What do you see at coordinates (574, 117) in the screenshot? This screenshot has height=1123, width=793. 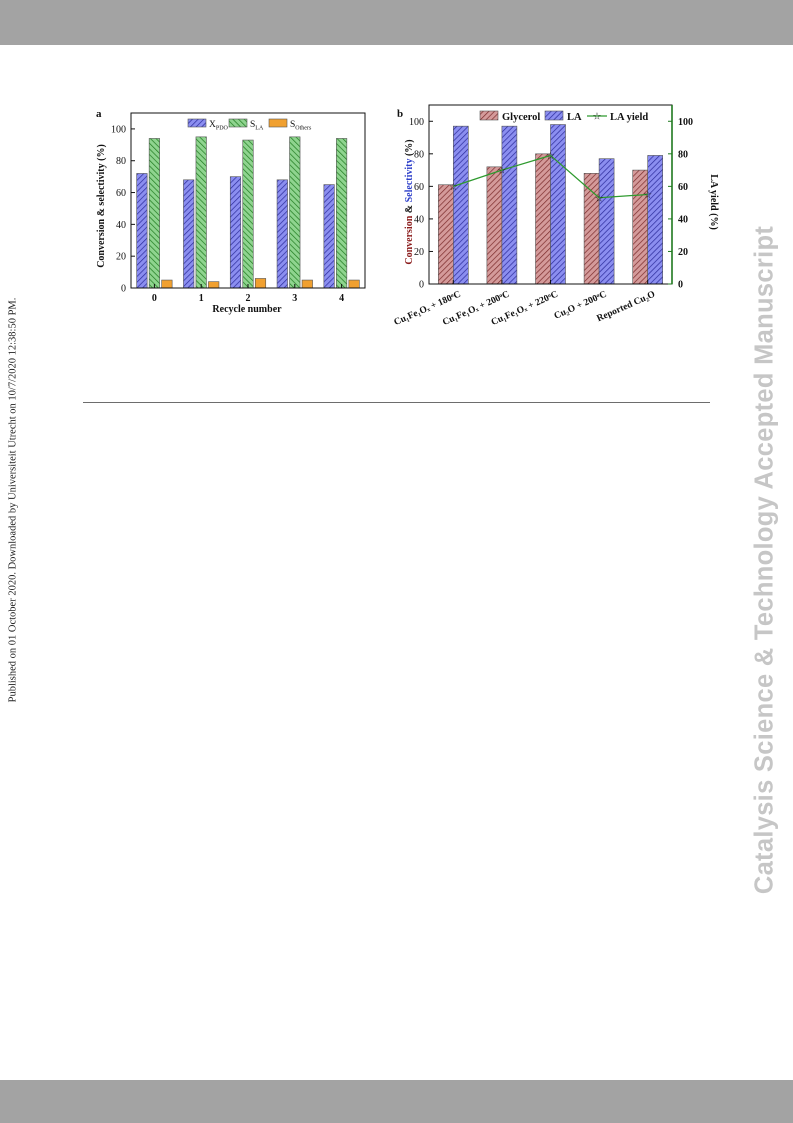 I see `panel-b-legend-label: LA` at bounding box center [574, 117].